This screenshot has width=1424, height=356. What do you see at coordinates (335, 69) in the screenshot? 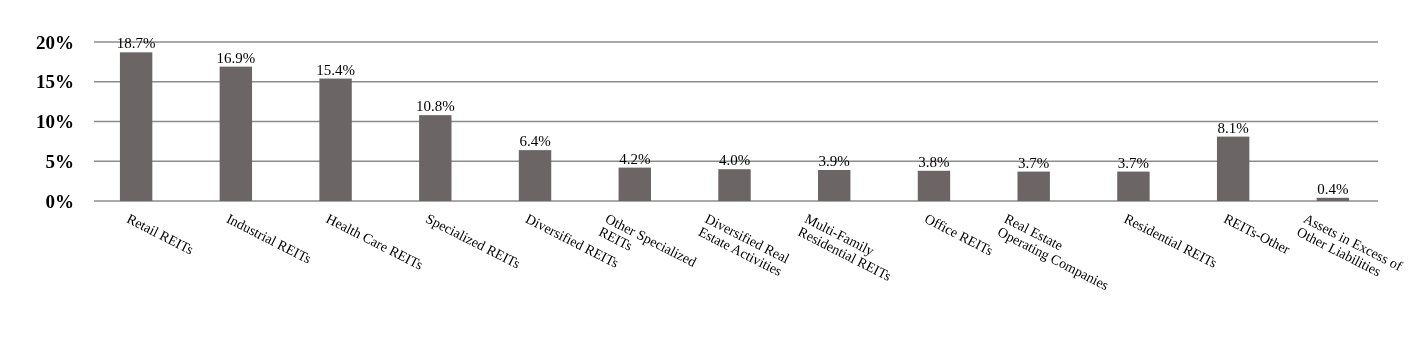
I see `data-label: 15.4%` at bounding box center [335, 69].